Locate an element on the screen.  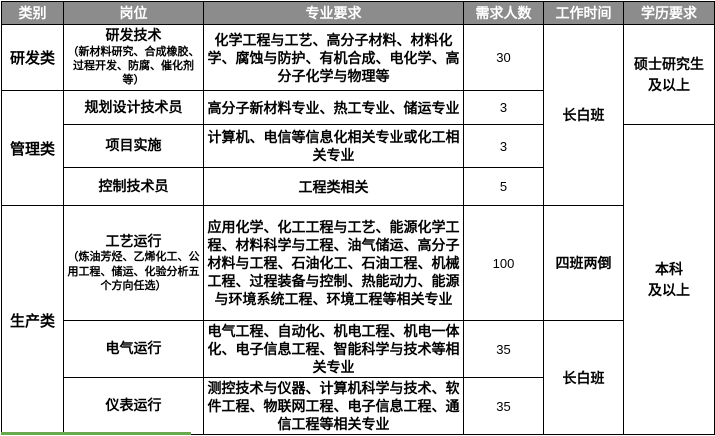
category-cell-rnd: 研发类 is located at coordinates (32, 57).